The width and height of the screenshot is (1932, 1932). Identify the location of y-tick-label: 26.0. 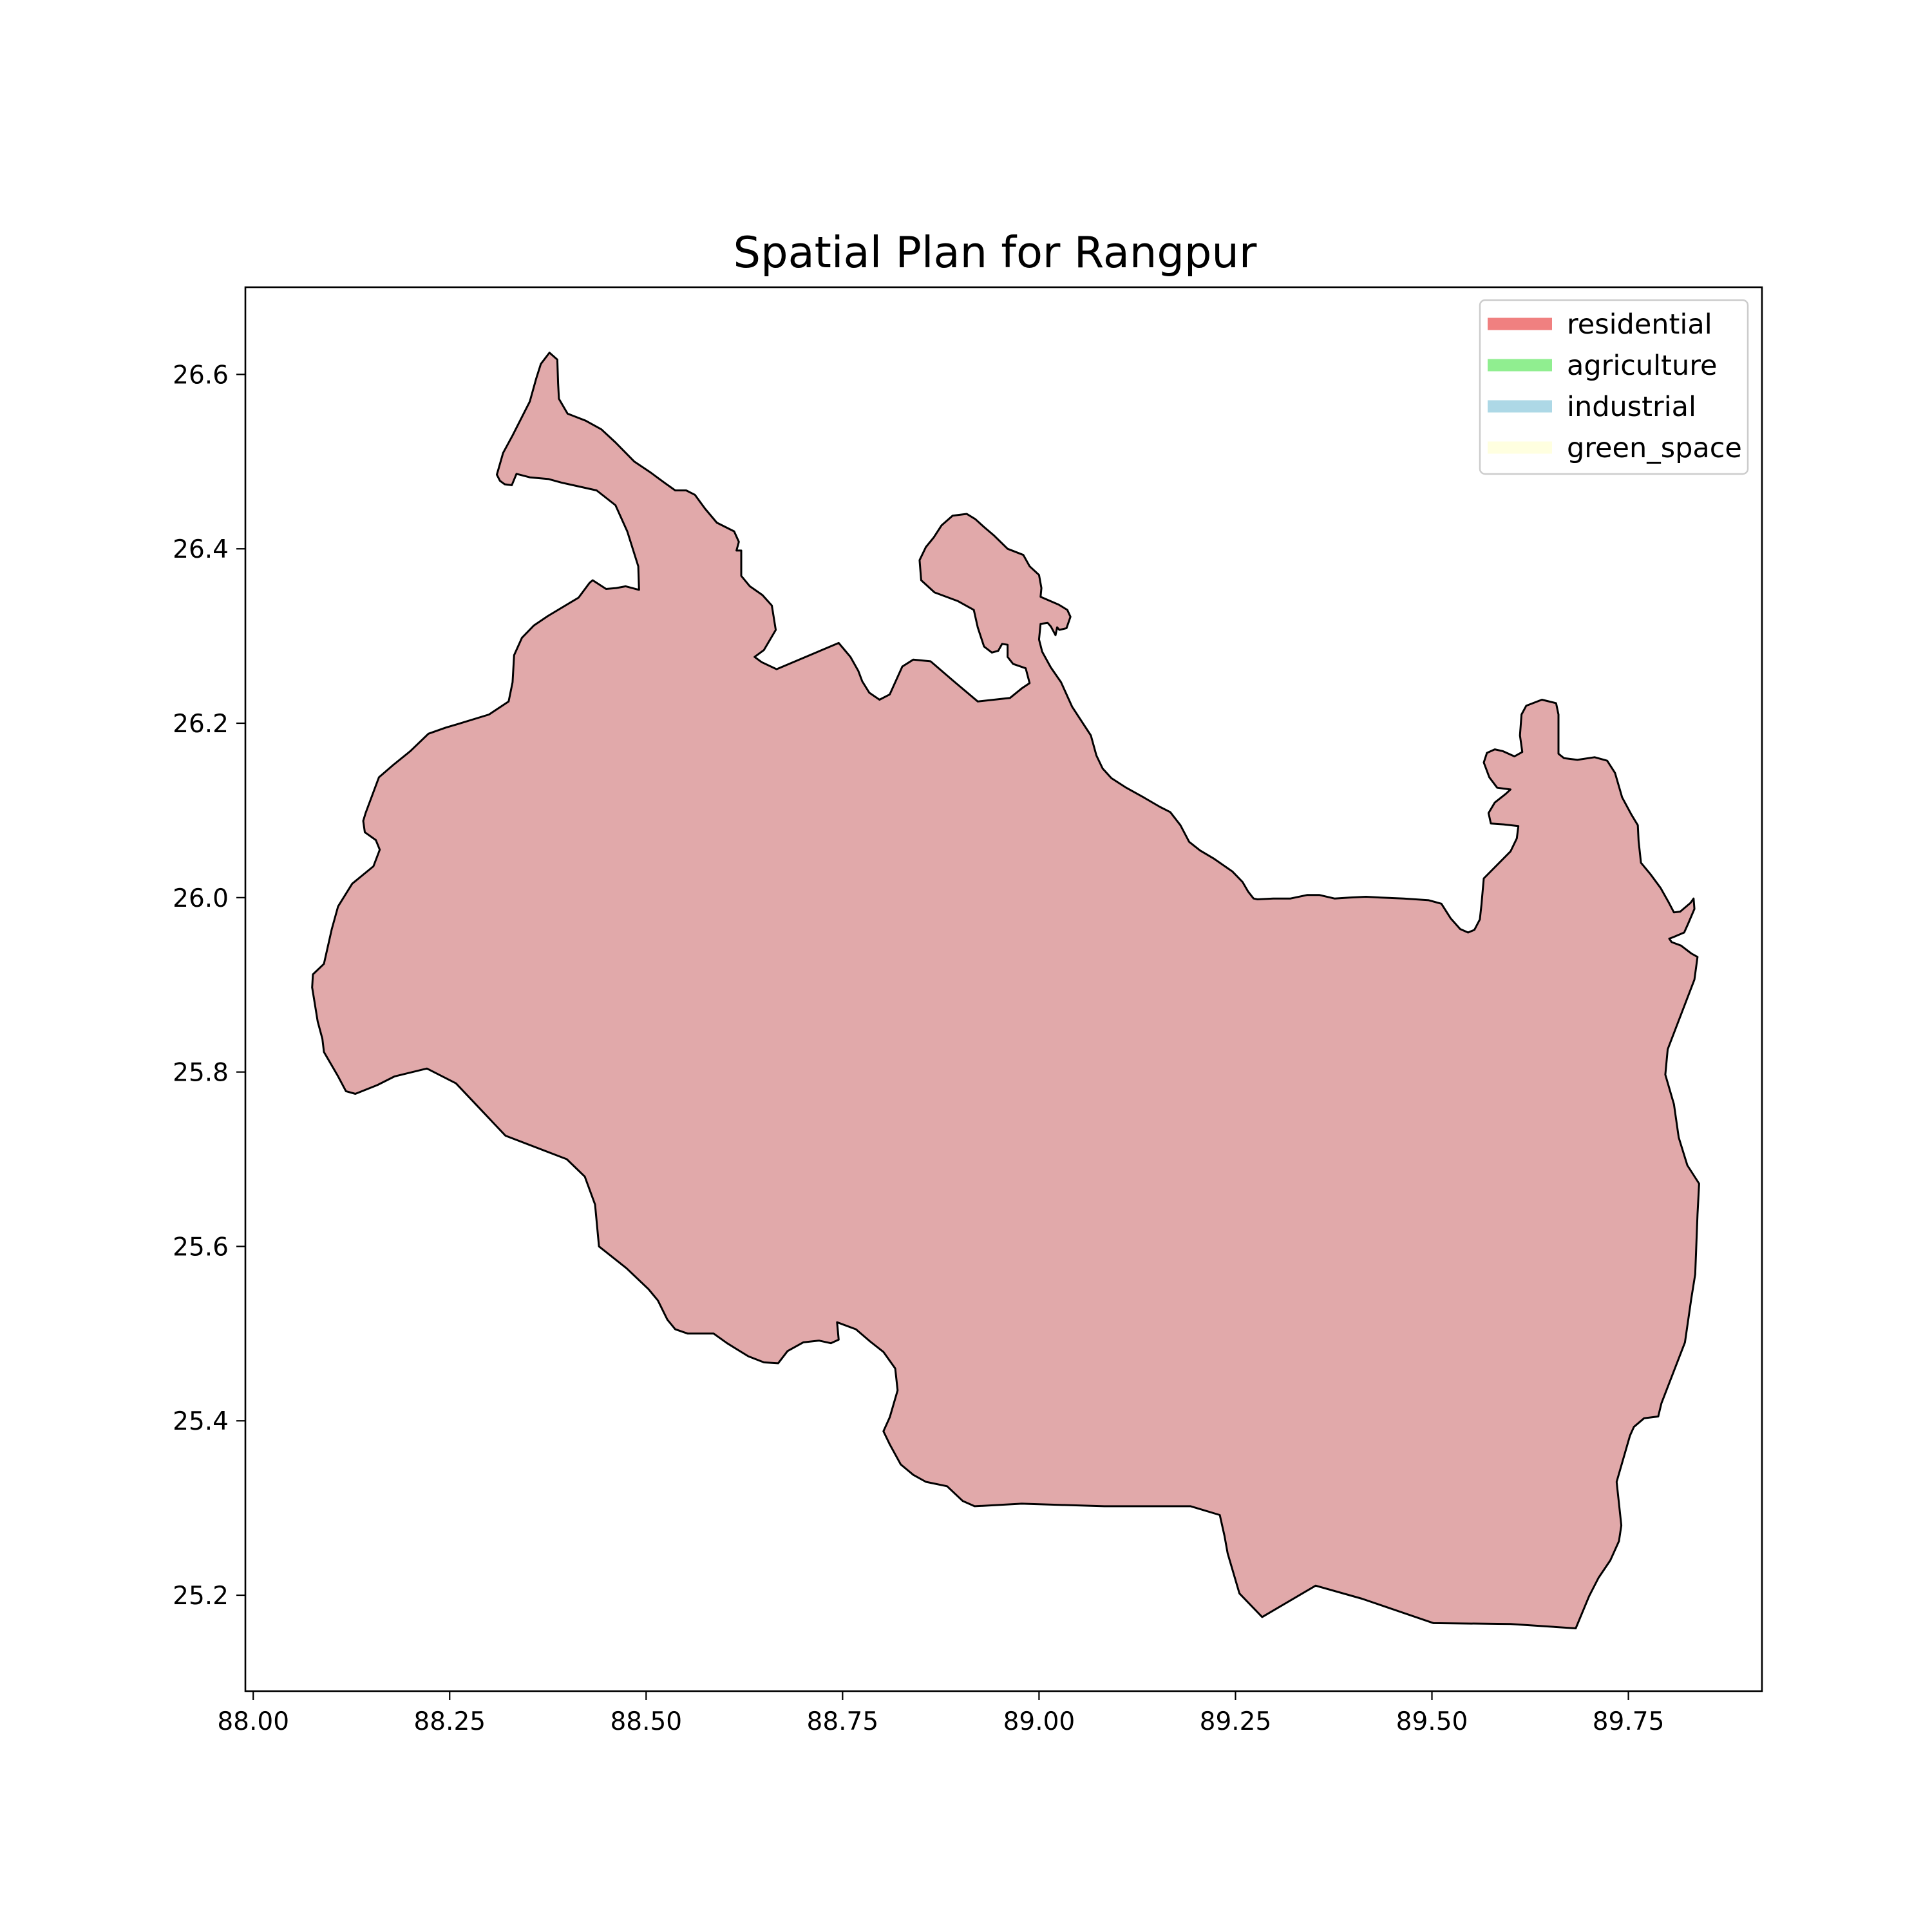
(201, 899).